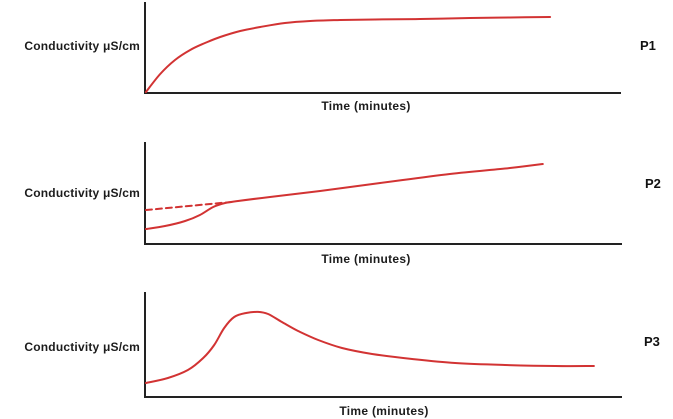 This screenshot has height=419, width=673. What do you see at coordinates (82, 46) in the screenshot?
I see `p1-y-axis-label: Conductivity μS/cm` at bounding box center [82, 46].